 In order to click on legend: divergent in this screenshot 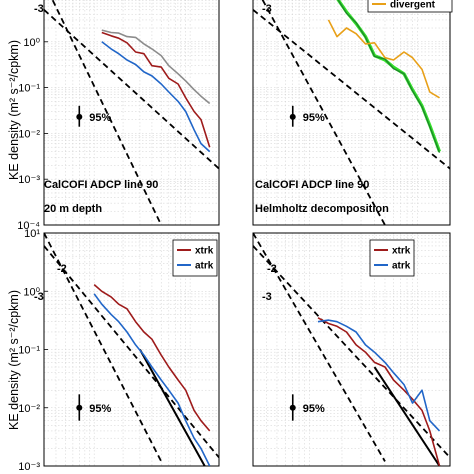, I will do `click(410, 6)`.